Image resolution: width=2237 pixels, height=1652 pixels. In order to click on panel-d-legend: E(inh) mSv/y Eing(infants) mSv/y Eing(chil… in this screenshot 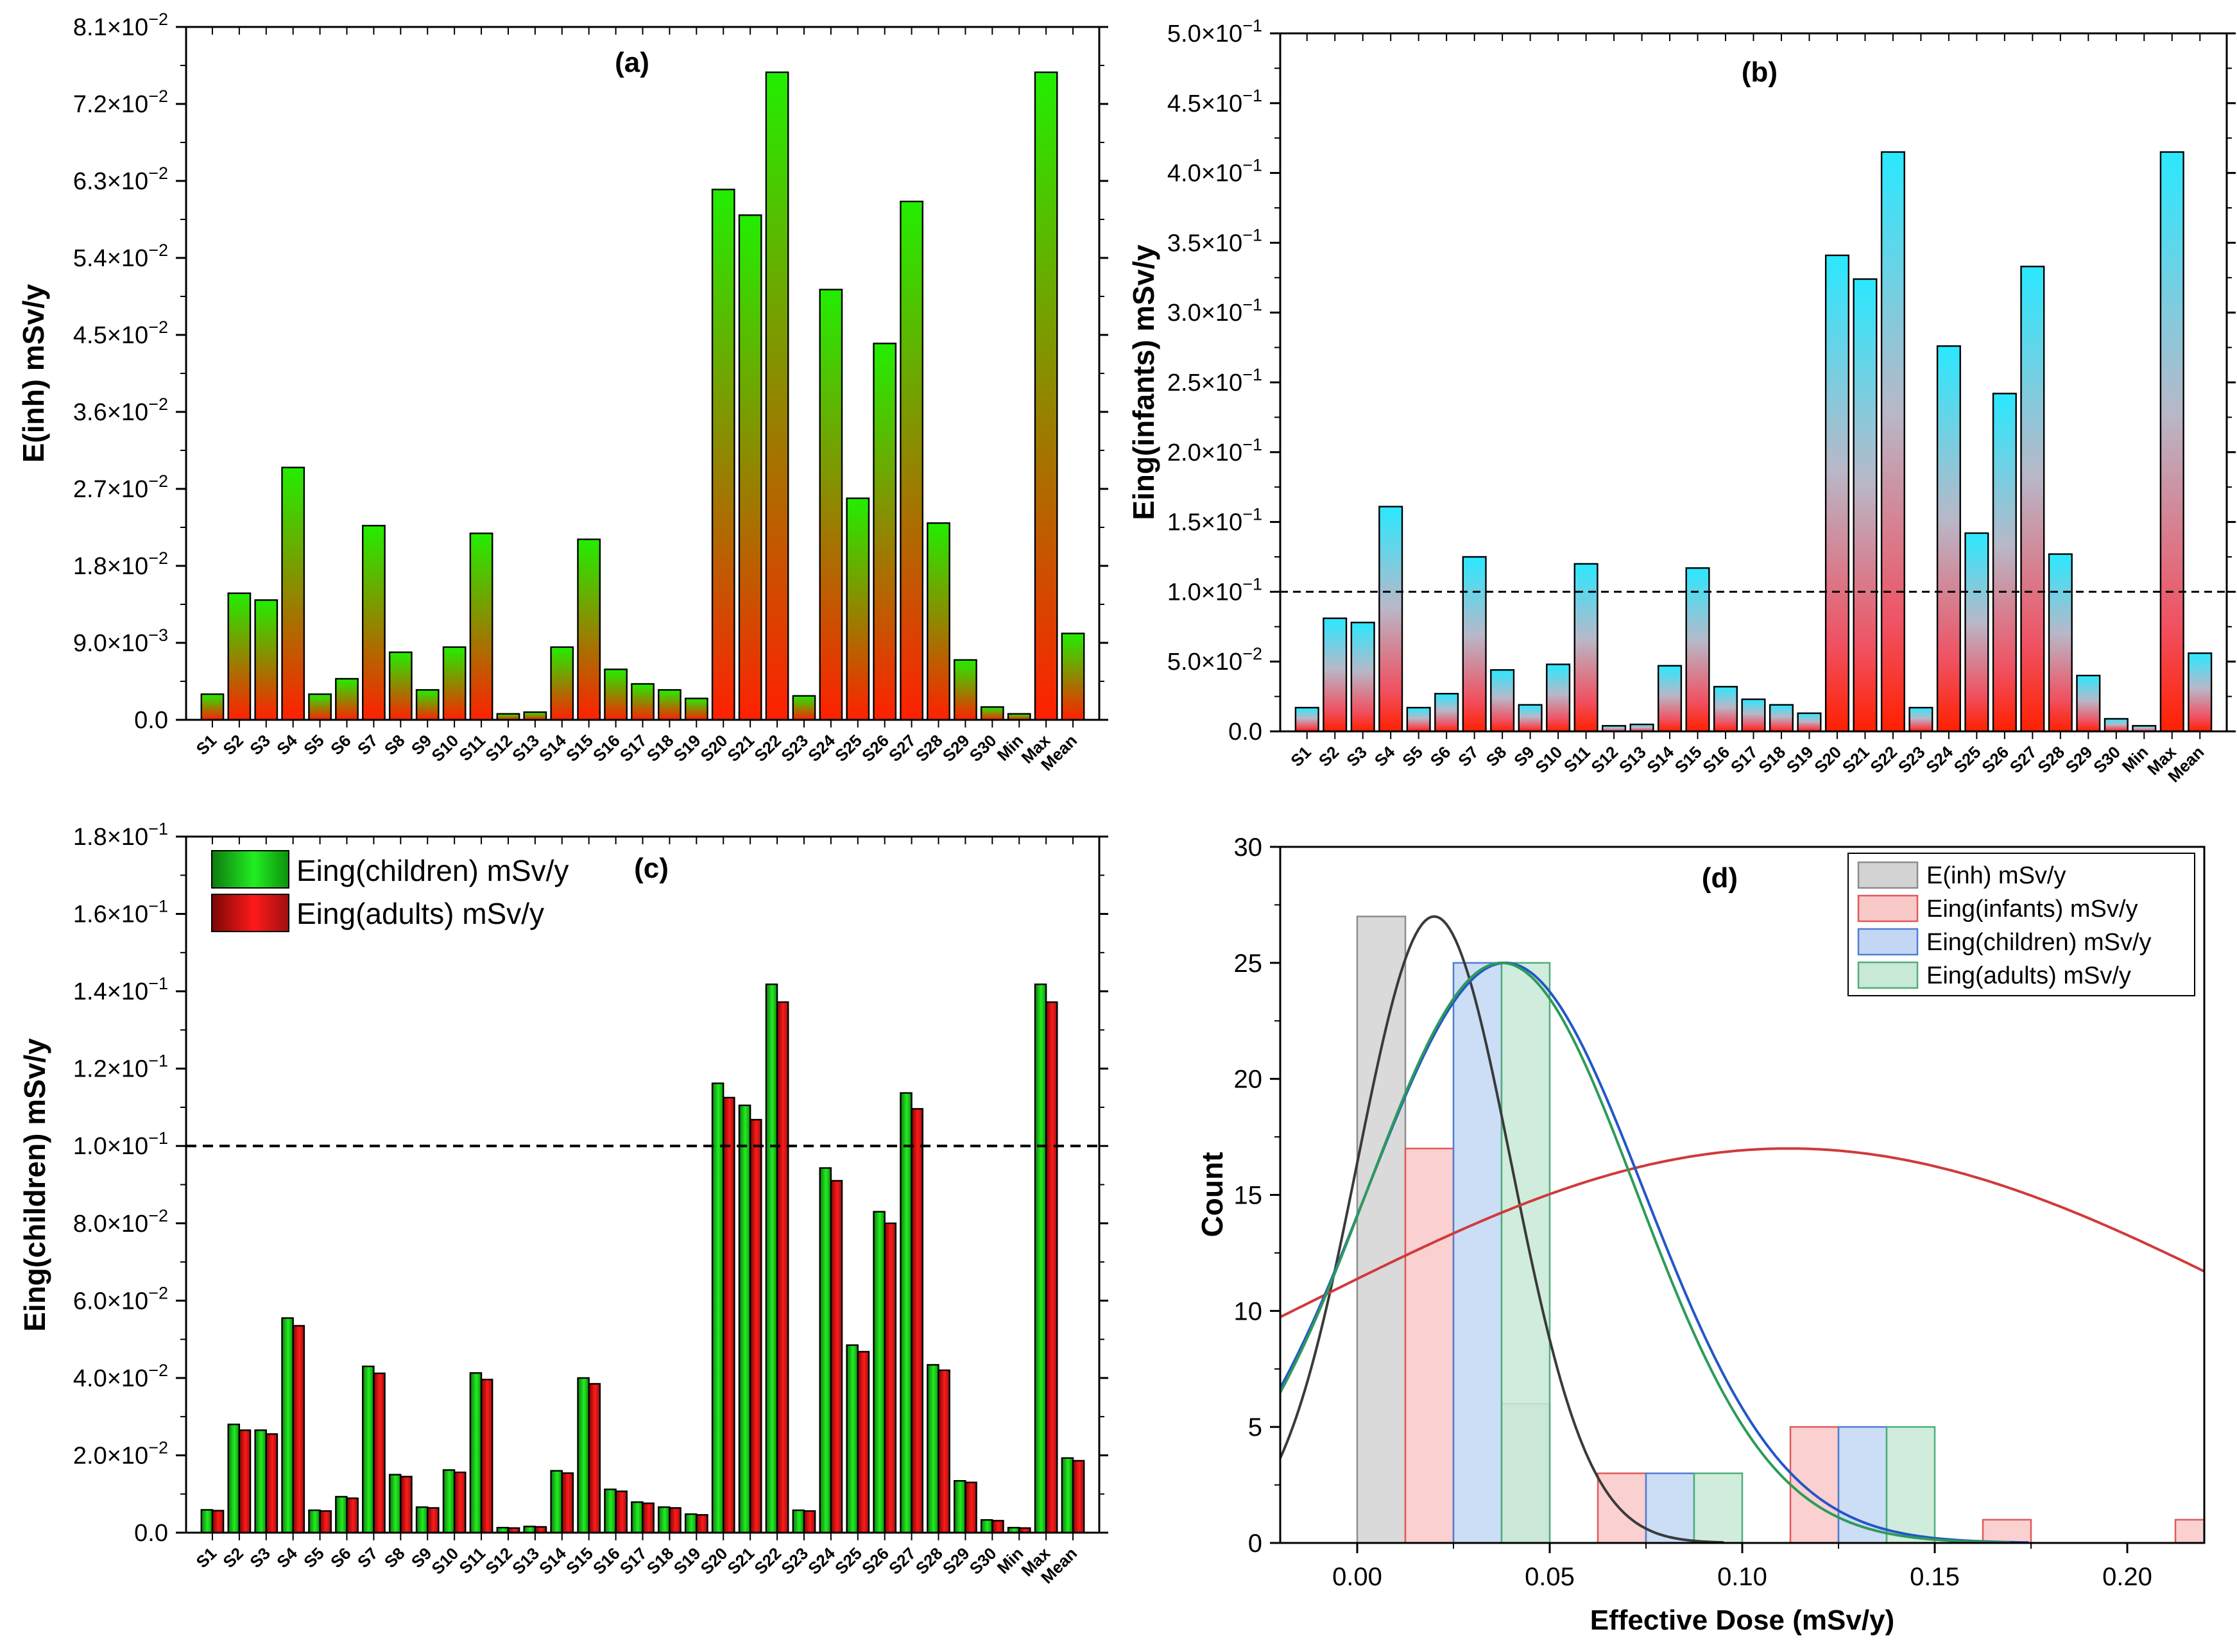, I will do `click(2021, 924)`.